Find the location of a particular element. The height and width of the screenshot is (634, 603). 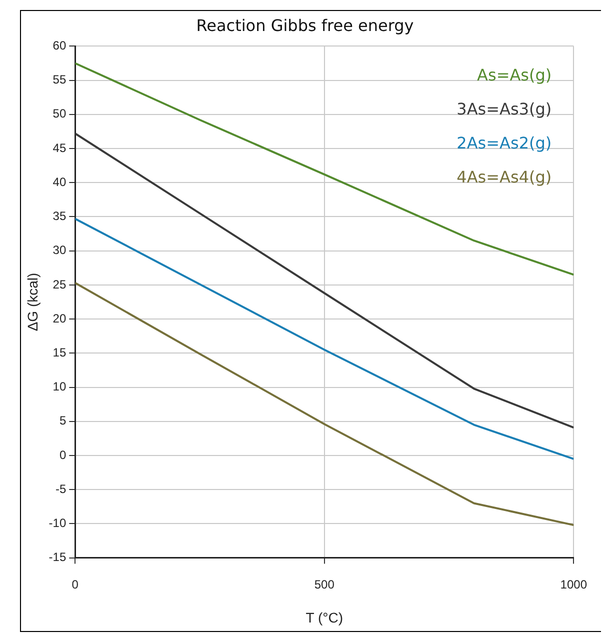

y-tick-label: 5 is located at coordinates (62, 421).